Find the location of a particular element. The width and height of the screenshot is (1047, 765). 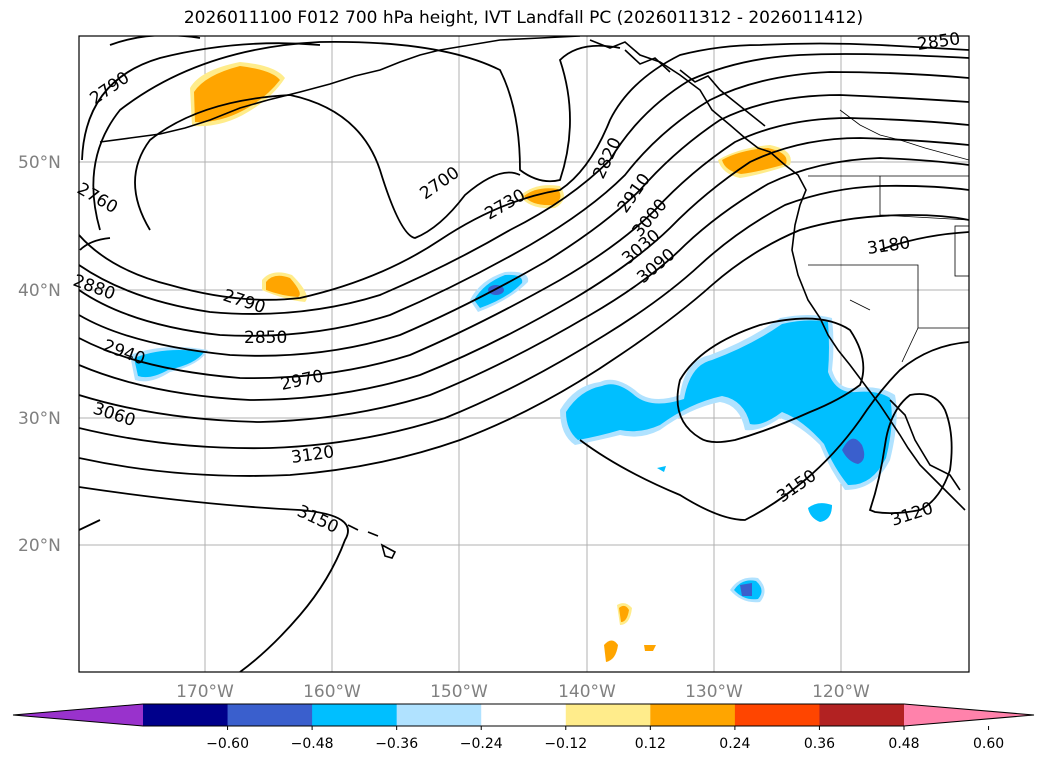

colorbar-tick-label: 0.60 is located at coordinates (988, 744).